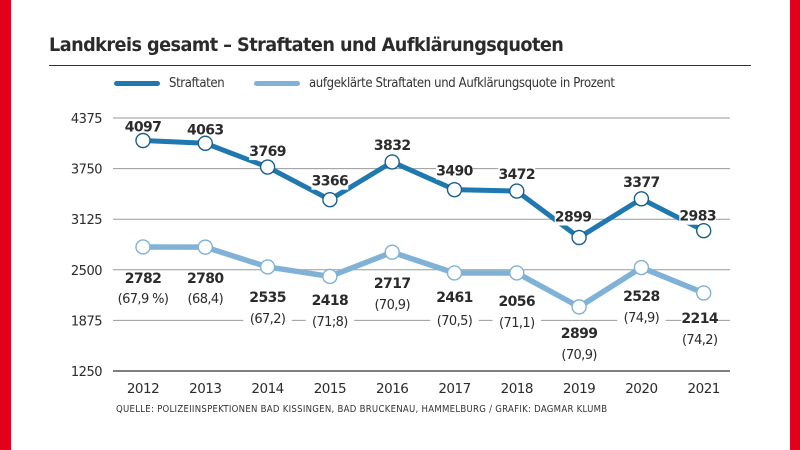  Describe the element at coordinates (86, 119) in the screenshot. I see `y-tick-label: 4375` at that location.